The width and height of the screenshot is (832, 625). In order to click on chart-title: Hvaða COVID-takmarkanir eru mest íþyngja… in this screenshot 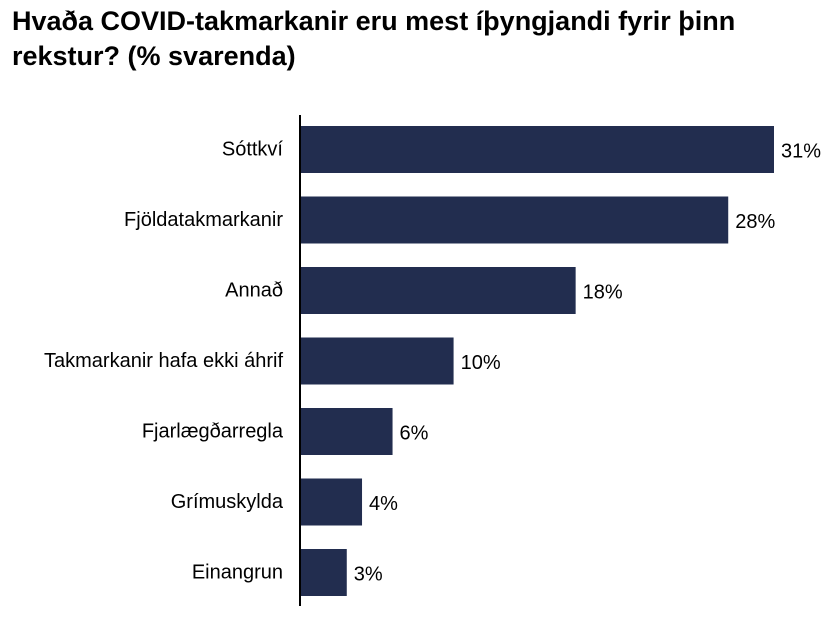, I will do `click(374, 38)`.